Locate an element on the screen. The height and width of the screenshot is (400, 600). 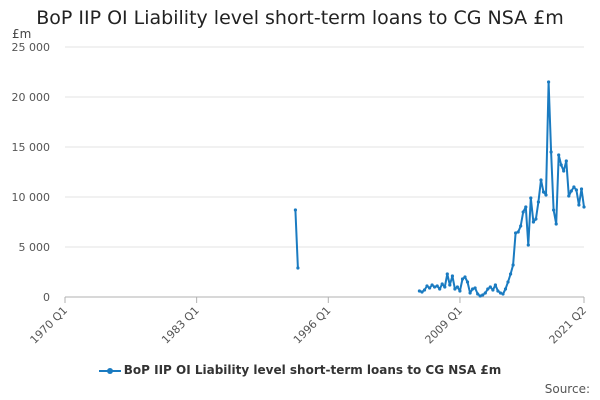
series-path is located at coordinates (296, 239).